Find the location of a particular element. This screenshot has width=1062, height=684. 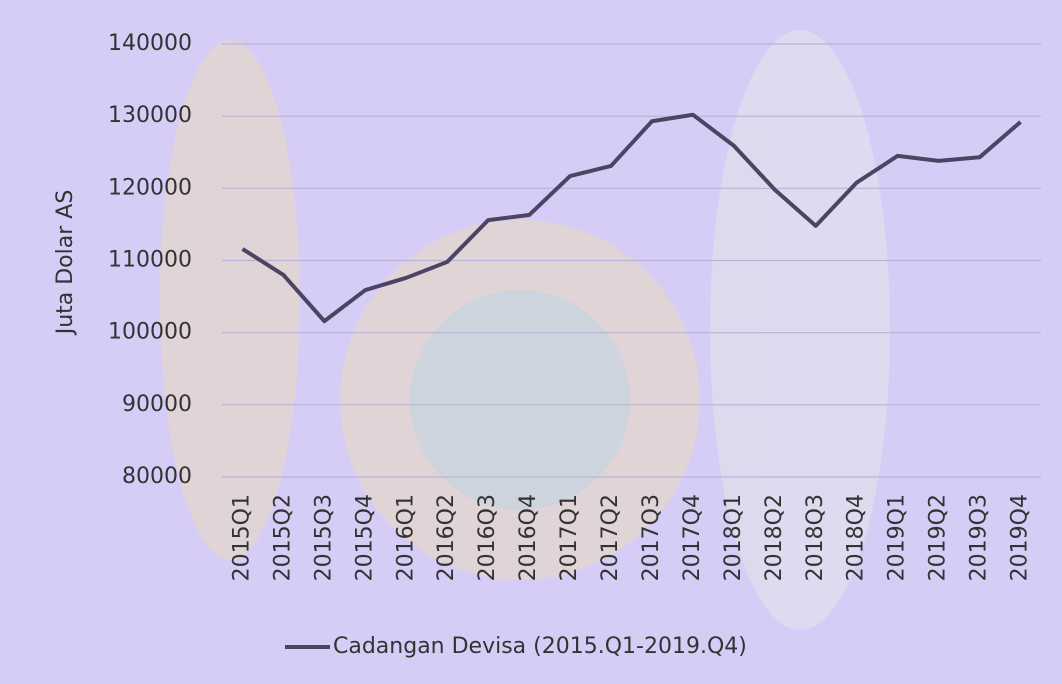

x-tick-label: 2018Q2 is located at coordinates (774, 537).